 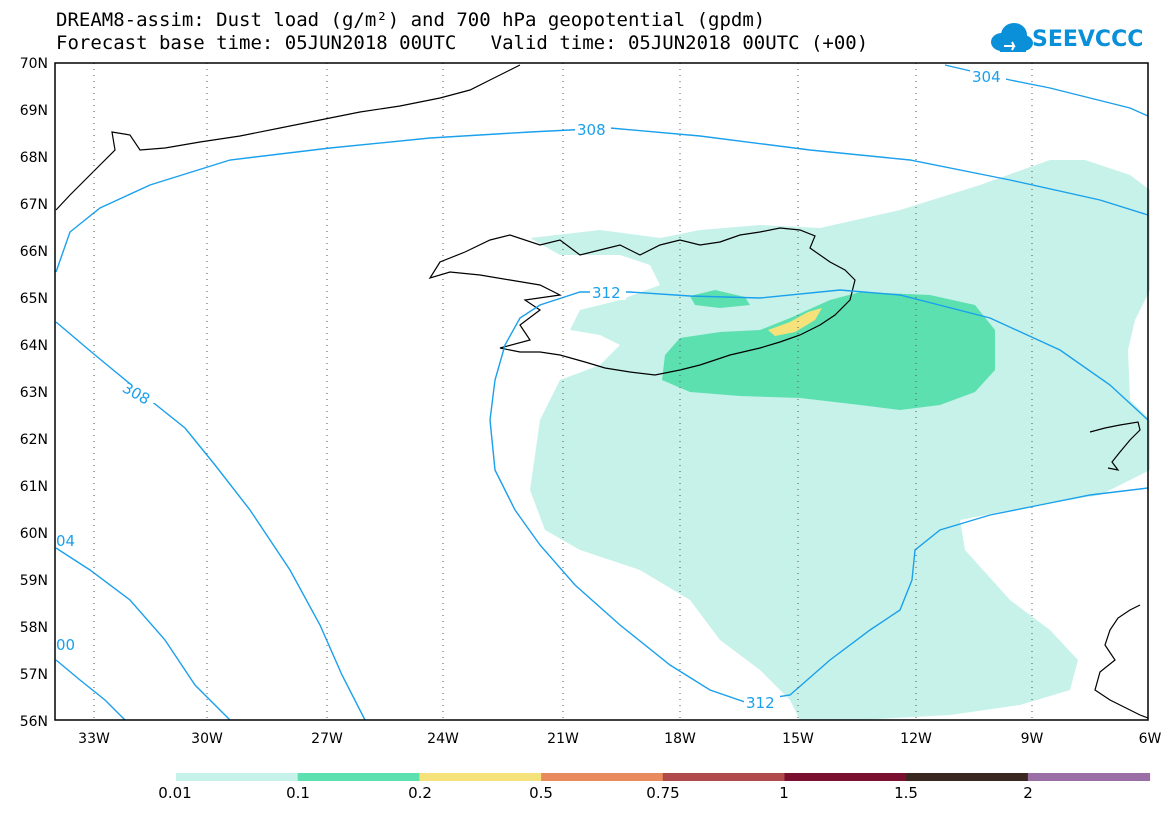 What do you see at coordinates (34, 158) in the screenshot?
I see `lat-label: 68N` at bounding box center [34, 158].